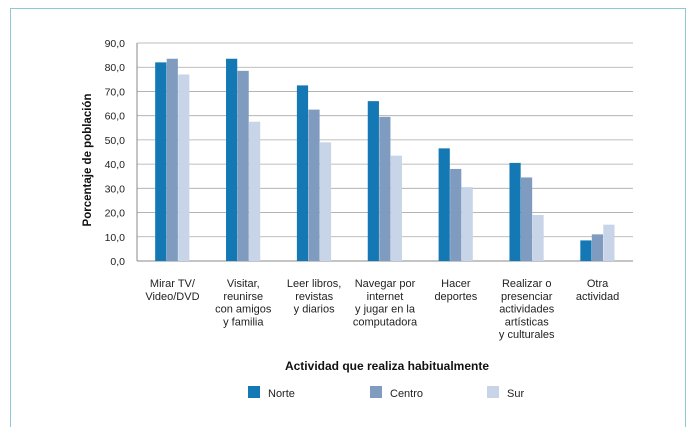  What do you see at coordinates (597, 290) in the screenshot?
I see `category-label: Otra actividad` at bounding box center [597, 290].